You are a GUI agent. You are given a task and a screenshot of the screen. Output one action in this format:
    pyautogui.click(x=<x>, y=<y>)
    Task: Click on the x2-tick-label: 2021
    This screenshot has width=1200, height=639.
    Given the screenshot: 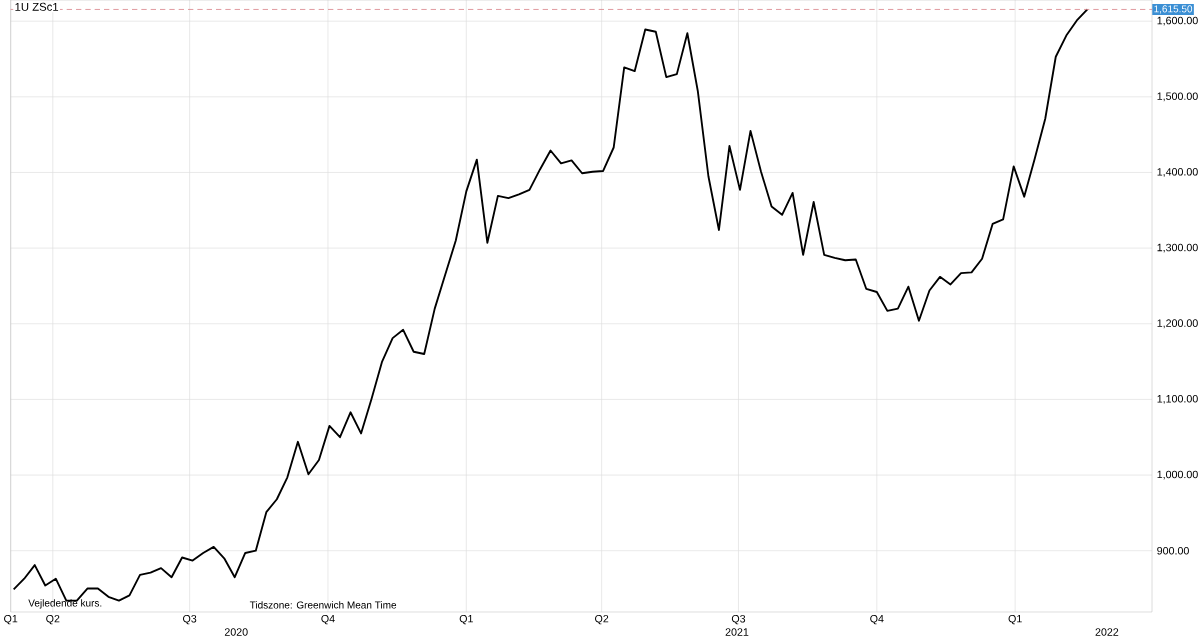 What is the action you would take?
    pyautogui.click(x=737, y=632)
    